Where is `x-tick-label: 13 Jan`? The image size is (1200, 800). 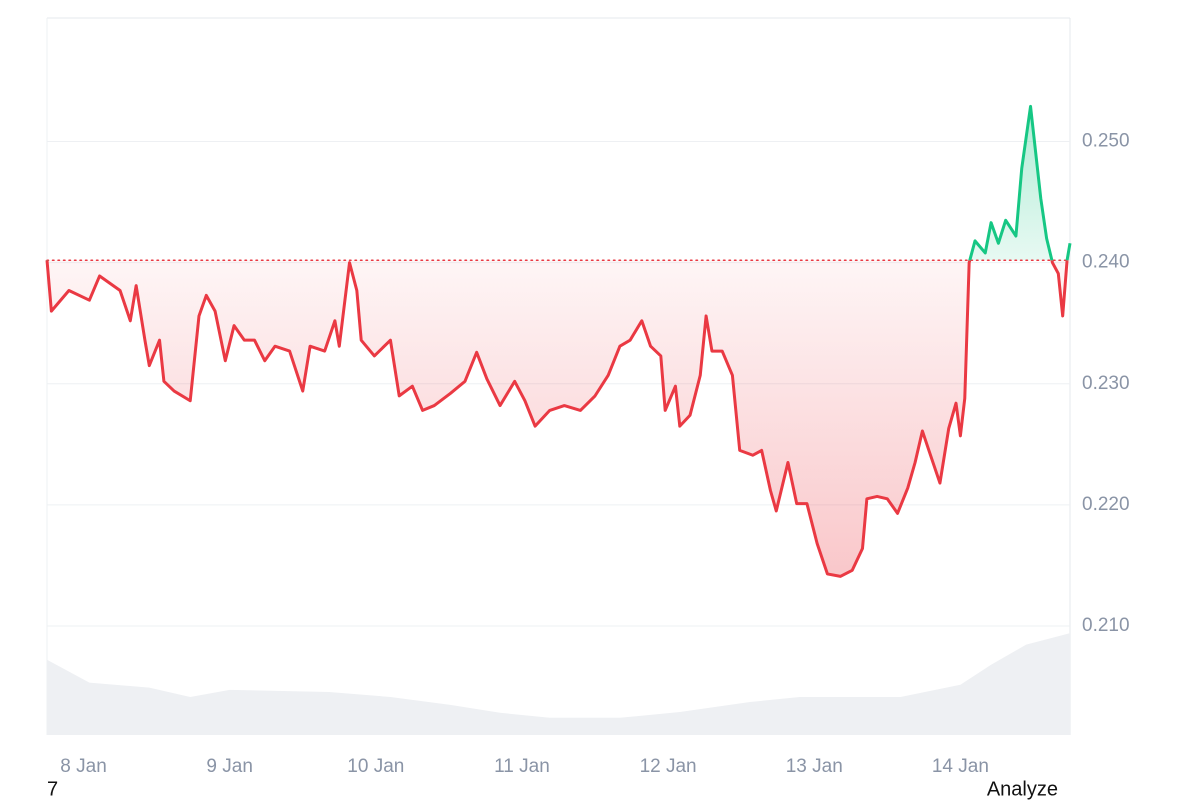 x-tick-label: 13 Jan is located at coordinates (814, 766).